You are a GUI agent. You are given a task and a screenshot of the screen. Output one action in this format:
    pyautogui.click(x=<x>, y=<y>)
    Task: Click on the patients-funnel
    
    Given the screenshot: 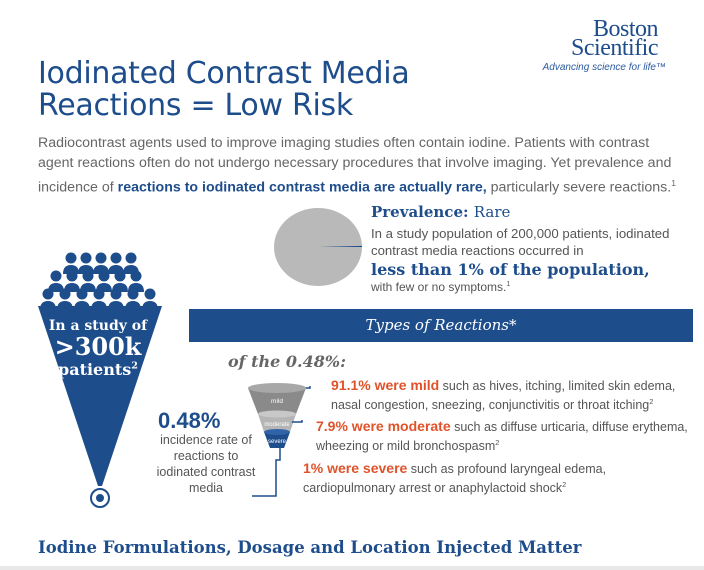 What is the action you would take?
    pyautogui.click(x=100, y=380)
    